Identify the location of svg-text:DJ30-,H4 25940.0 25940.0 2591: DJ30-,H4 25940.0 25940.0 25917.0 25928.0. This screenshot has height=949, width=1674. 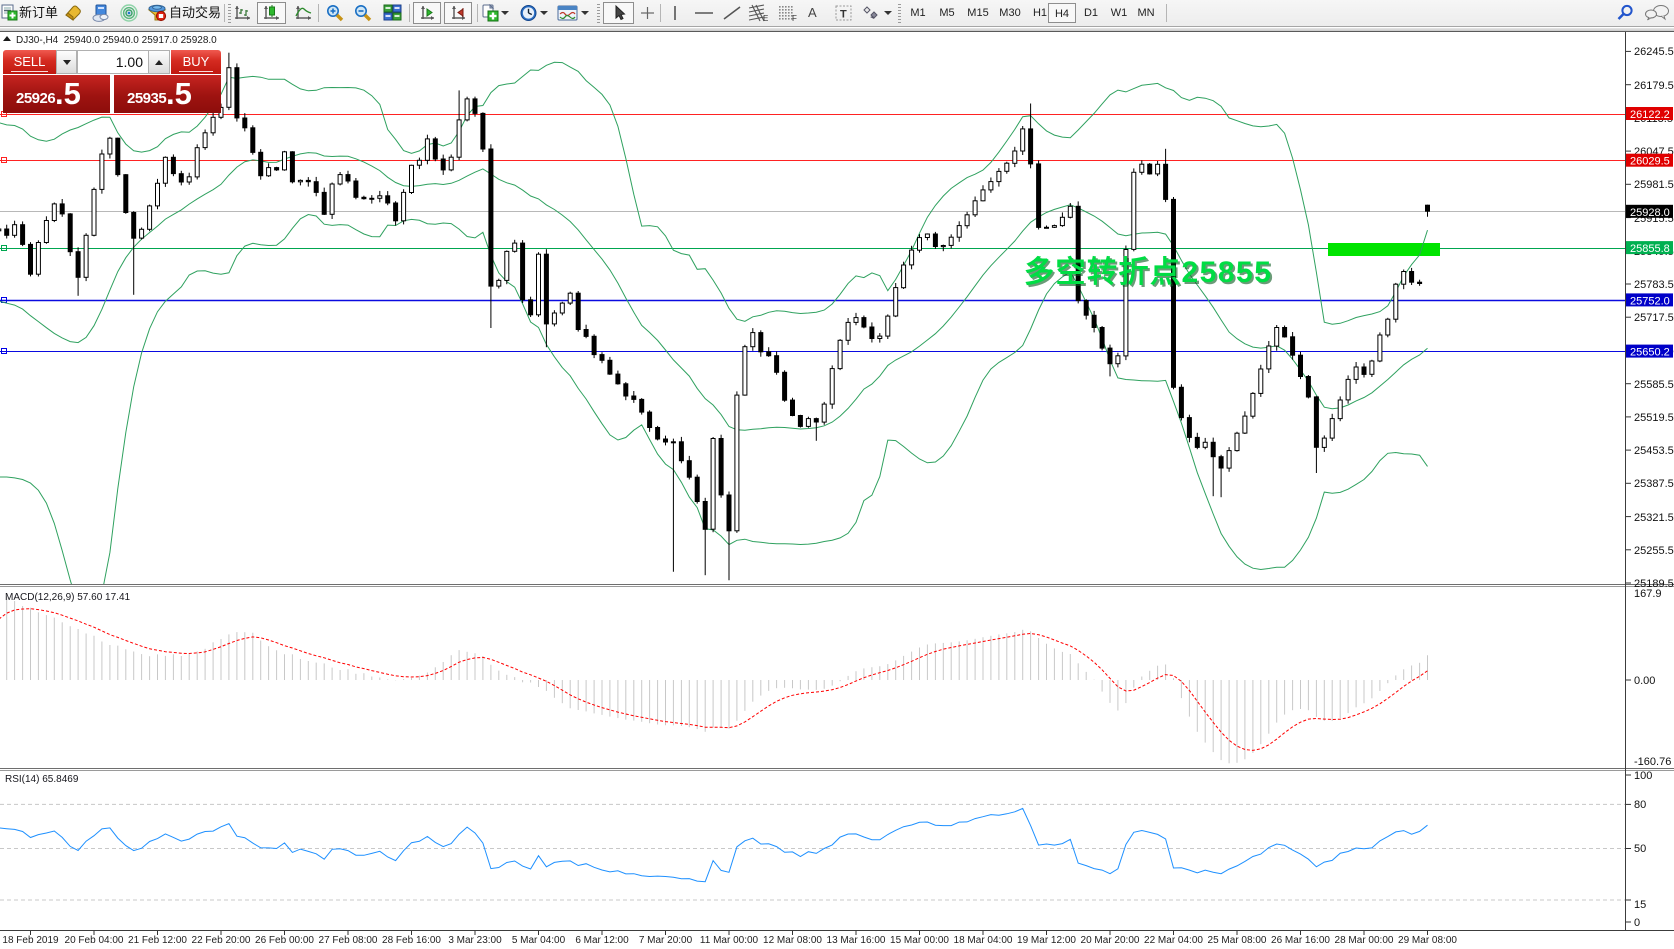
(116, 40).